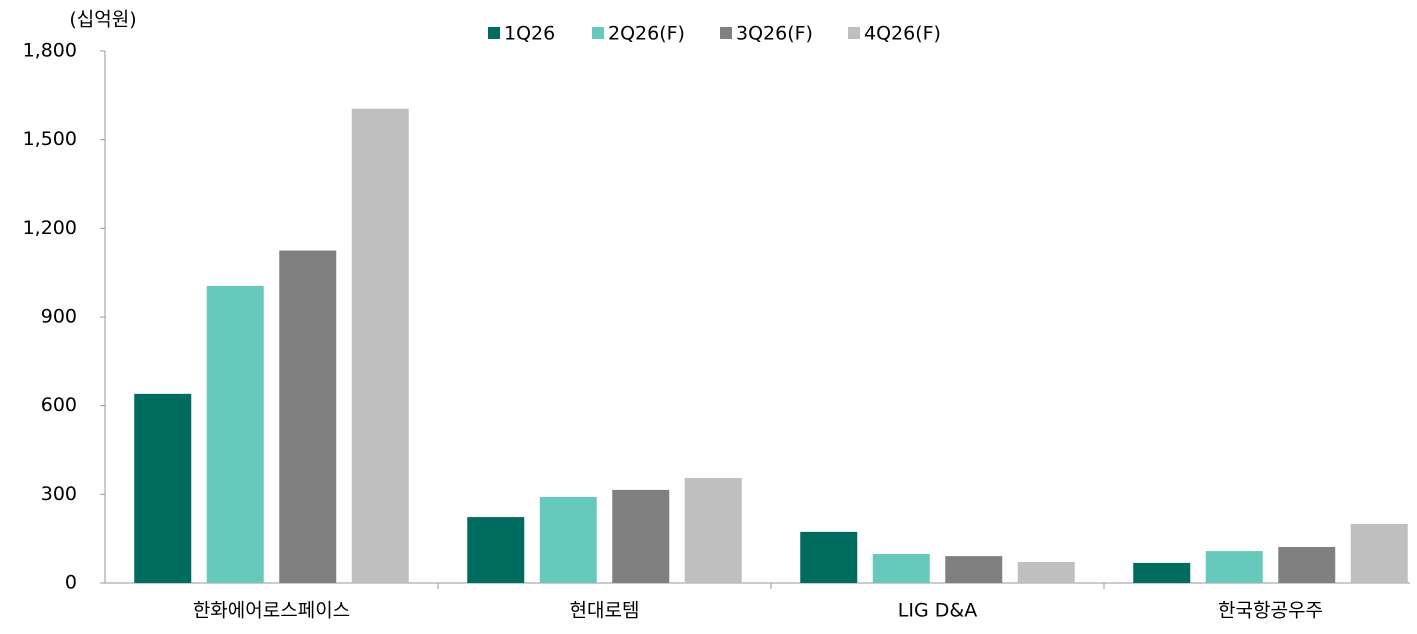 Image resolution: width=1417 pixels, height=634 pixels. Describe the element at coordinates (937, 611) in the screenshot. I see `x-tick-label: LIG D&A` at that location.